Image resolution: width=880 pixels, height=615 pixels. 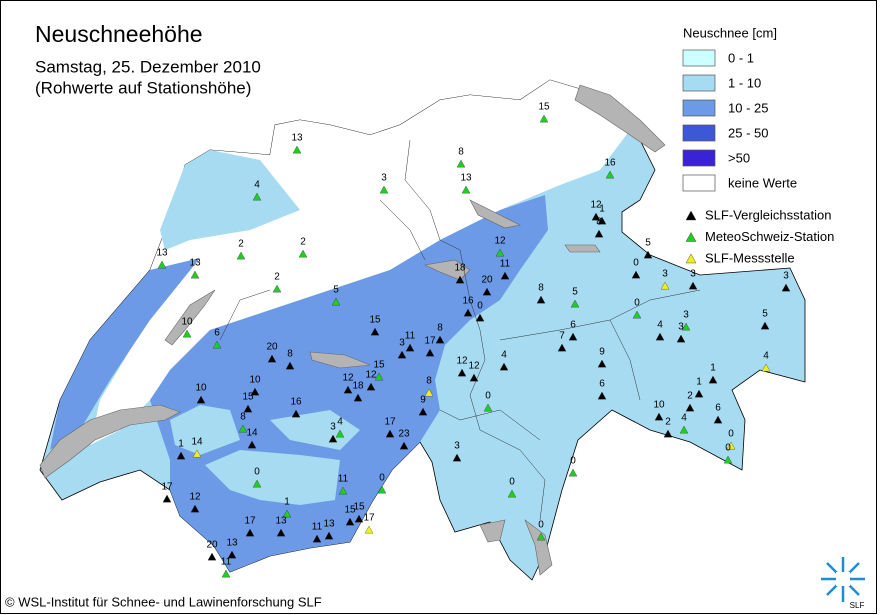 I want to click on station-value: 14, so click(x=252, y=433).